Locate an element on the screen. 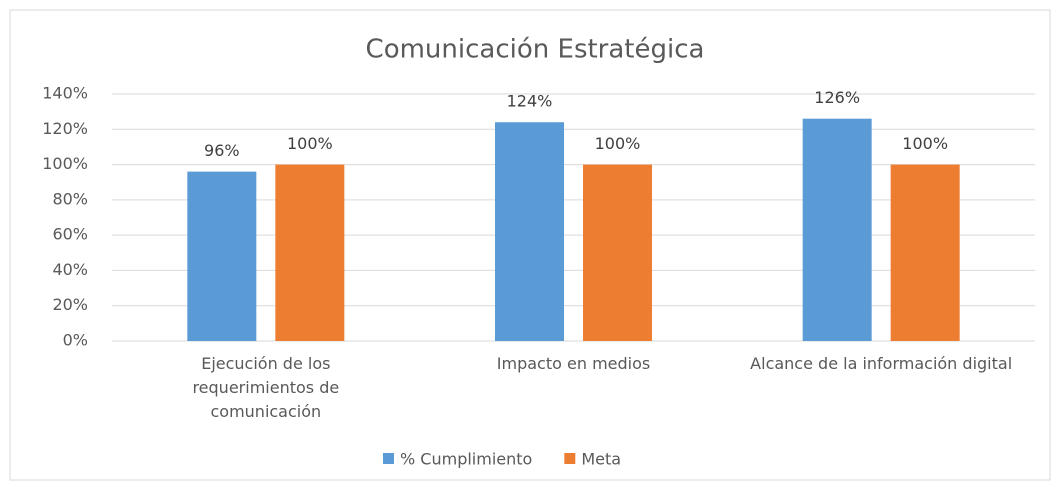 The image size is (1057, 487). y-tick-label: 100% is located at coordinates (65, 163).